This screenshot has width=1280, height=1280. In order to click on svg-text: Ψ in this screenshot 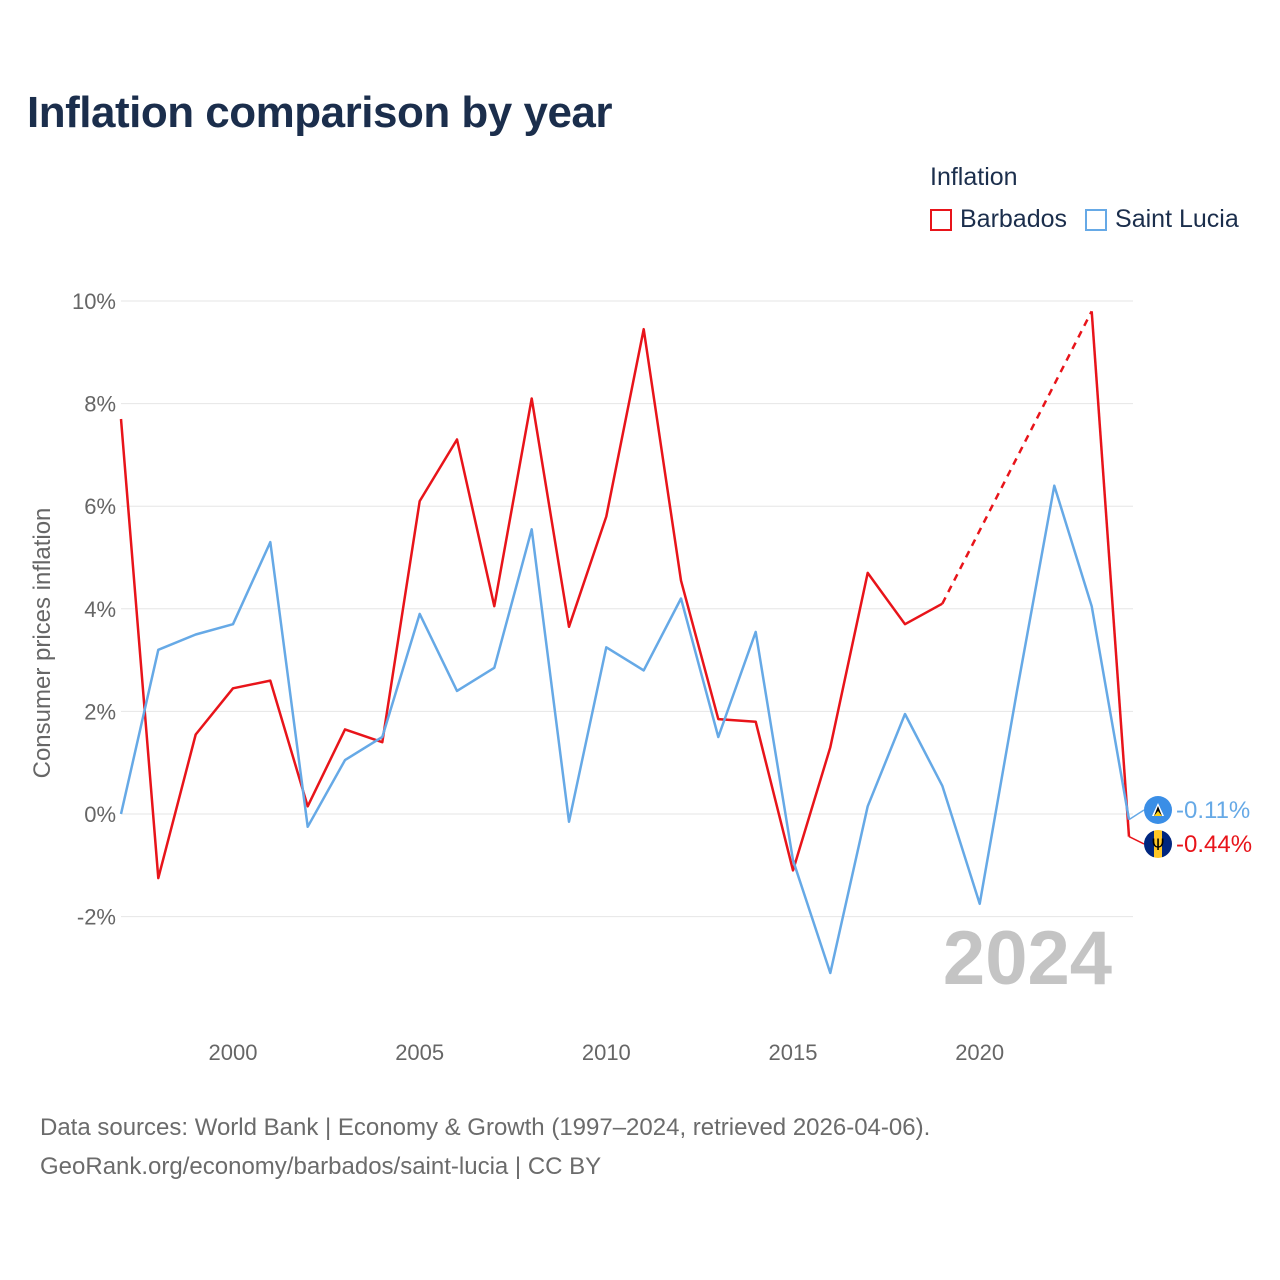, I will do `click(1158, 844)`.